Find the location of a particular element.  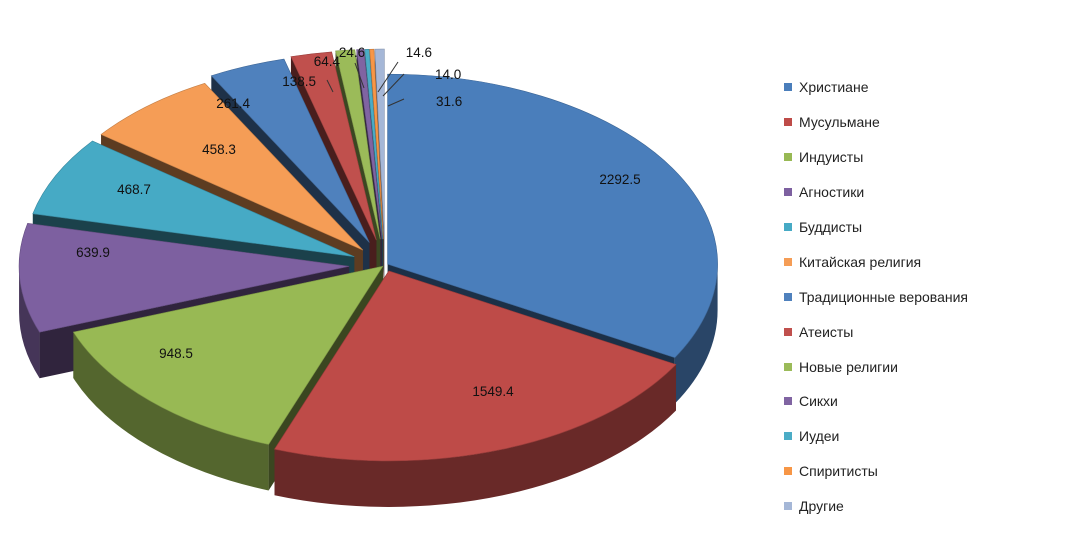

legend-label: Традиционные верования is located at coordinates (883, 296).